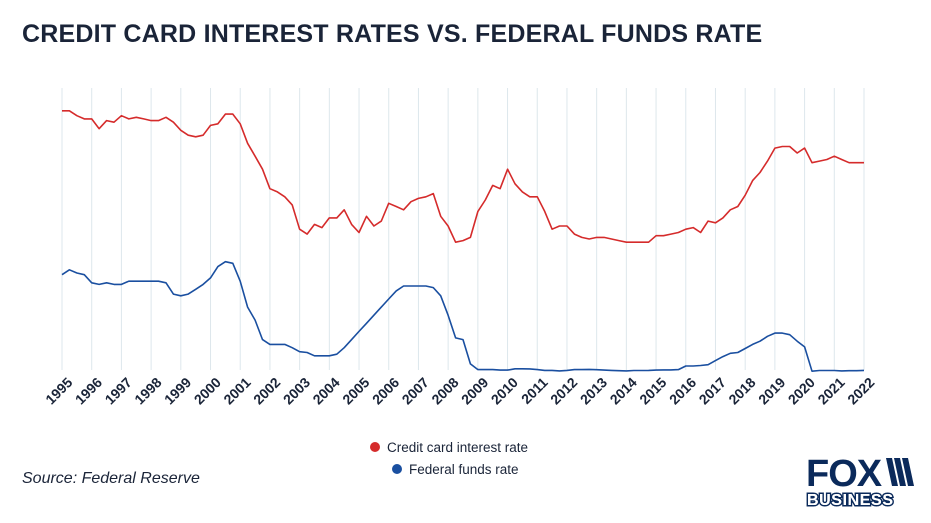 This screenshot has height=523, width=931. What do you see at coordinates (118, 390) in the screenshot?
I see `x-tick-label: 1997` at bounding box center [118, 390].